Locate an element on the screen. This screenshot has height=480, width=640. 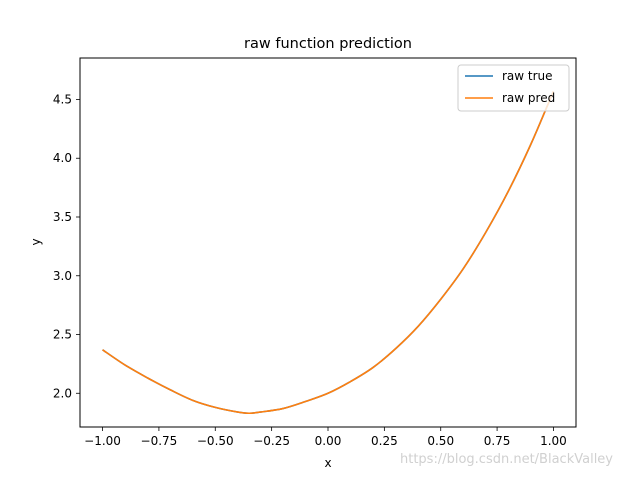
y-tick-label: 2.0 is located at coordinates (62, 393).